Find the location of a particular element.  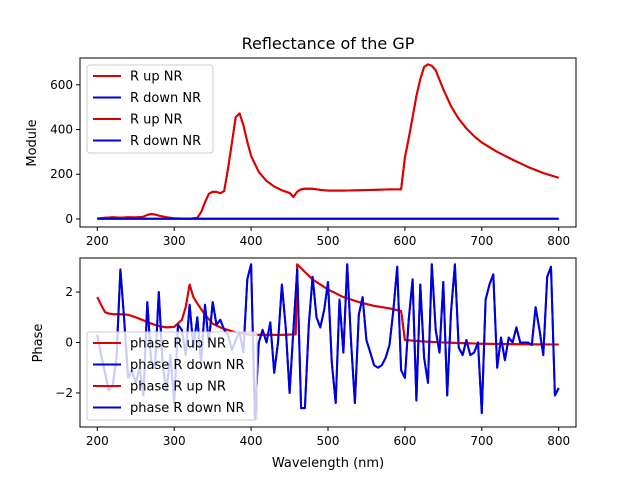

y-tick-label: 2 is located at coordinates (69, 292).